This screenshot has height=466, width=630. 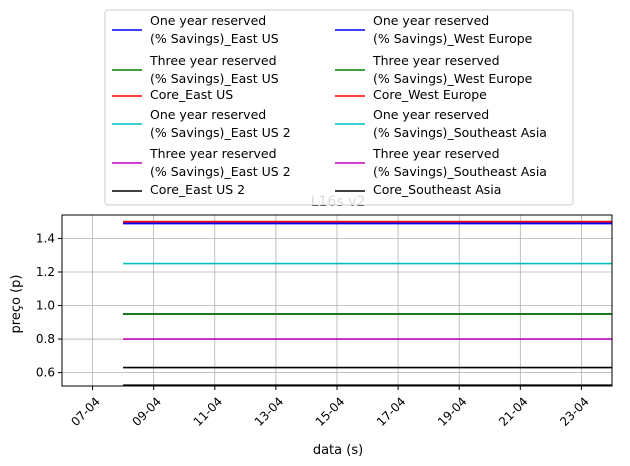 What do you see at coordinates (45, 306) in the screenshot?
I see `y-tick-label: 1.0` at bounding box center [45, 306].